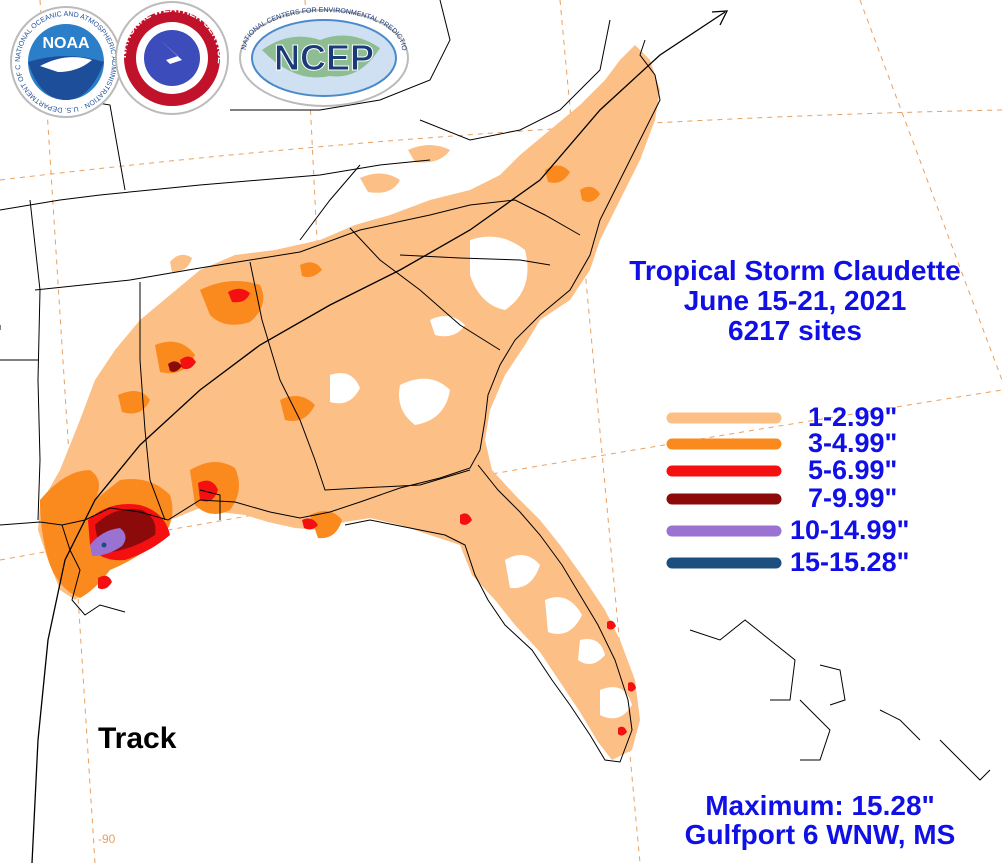  Describe the element at coordinates (720, 18) in the screenshot. I see `track-arrowhead` at that location.